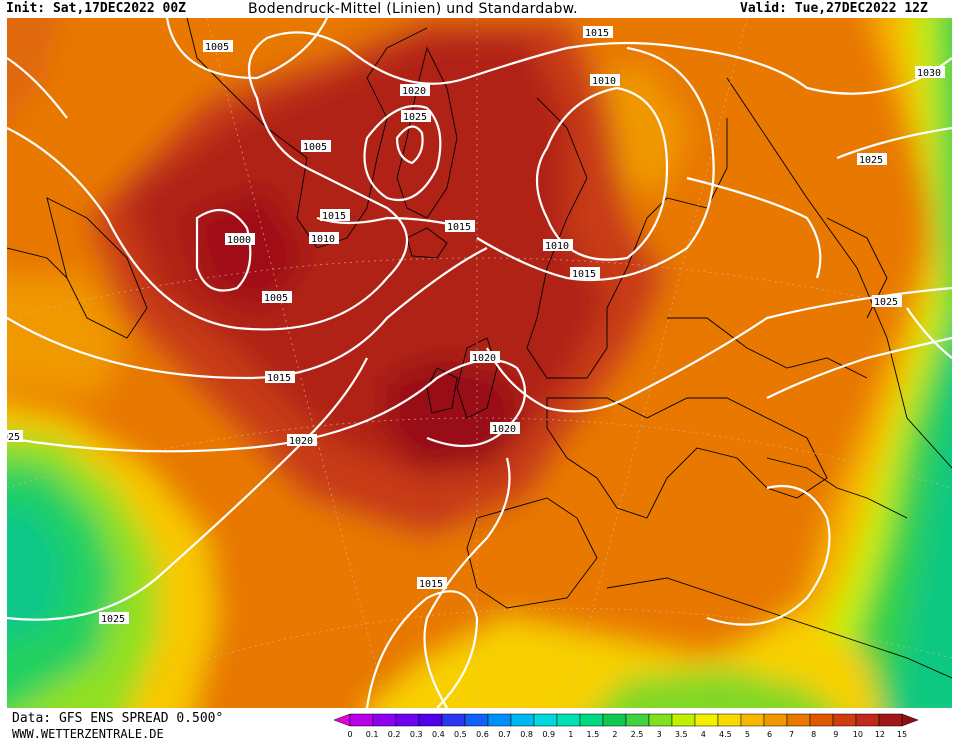 The image size is (959, 741). I want to click on colorbar-tick-label: 2.5, so click(637, 734).